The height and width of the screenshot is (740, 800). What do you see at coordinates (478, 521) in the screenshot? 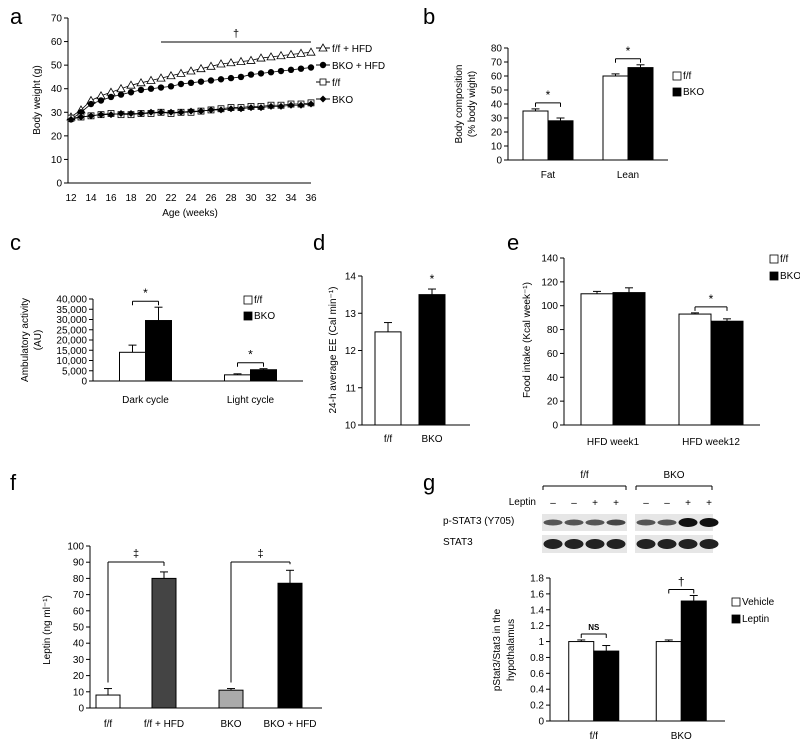
I see `blot-band-label: p-STAT3 (Y705)` at bounding box center [478, 521].